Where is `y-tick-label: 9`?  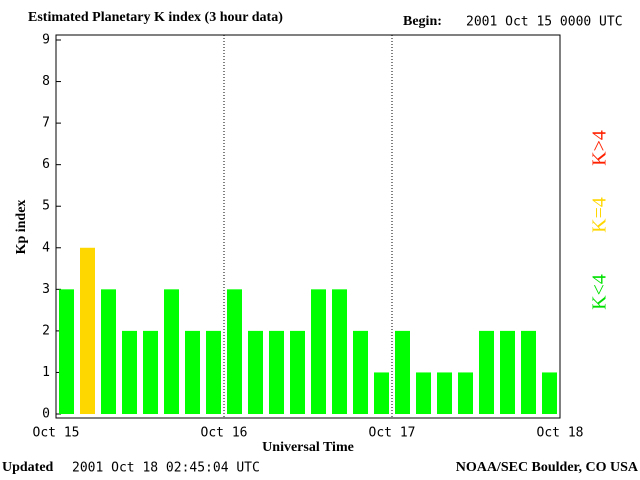 y-tick-label: 9 is located at coordinates (46, 40).